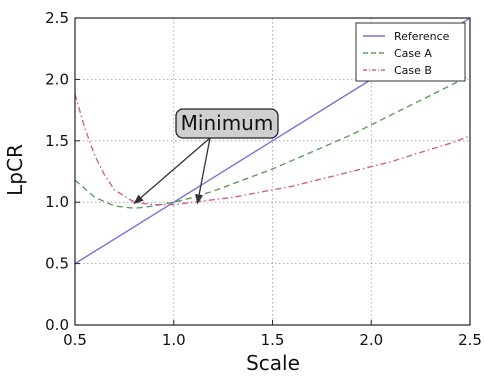 The width and height of the screenshot is (485, 377). What do you see at coordinates (273, 340) in the screenshot?
I see `x-tick-label: 1.5` at bounding box center [273, 340].